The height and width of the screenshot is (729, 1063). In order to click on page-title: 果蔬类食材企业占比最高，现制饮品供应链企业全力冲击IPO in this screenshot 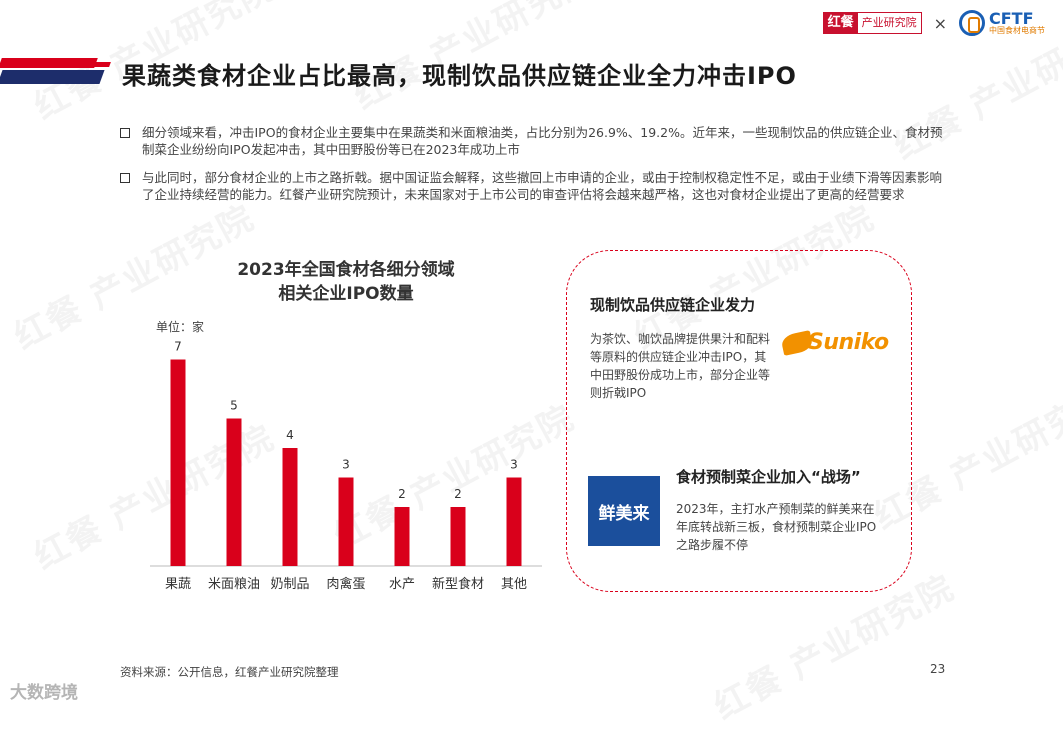, I will do `click(459, 76)`.